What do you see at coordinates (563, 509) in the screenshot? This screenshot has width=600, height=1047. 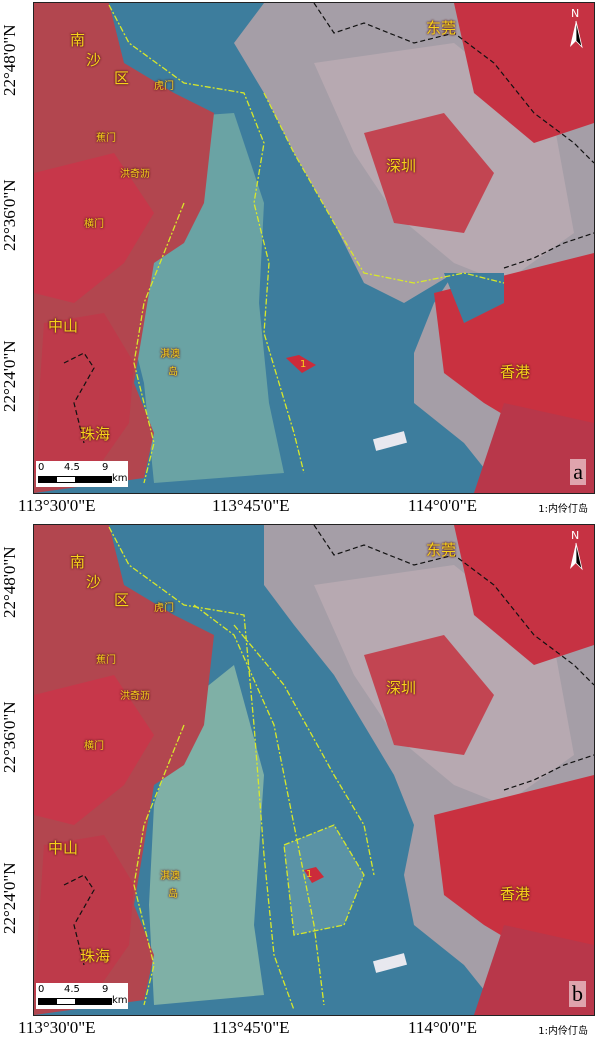 I see `legend-a: 1:内伶仃岛` at bounding box center [563, 509].